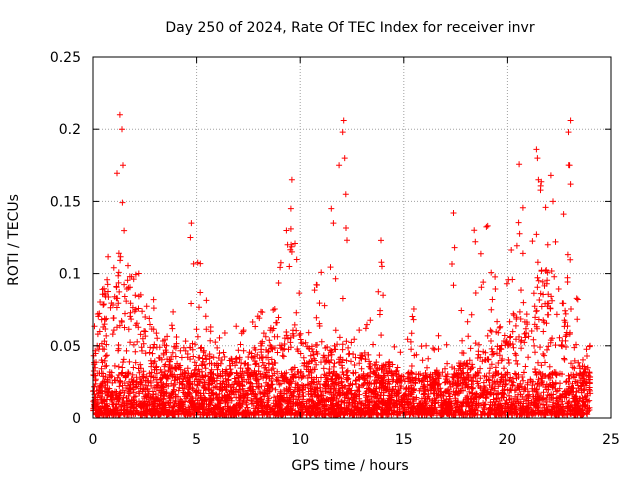 The height and width of the screenshot is (480, 640). I want to click on x-tick-label: 20, so click(507, 440).